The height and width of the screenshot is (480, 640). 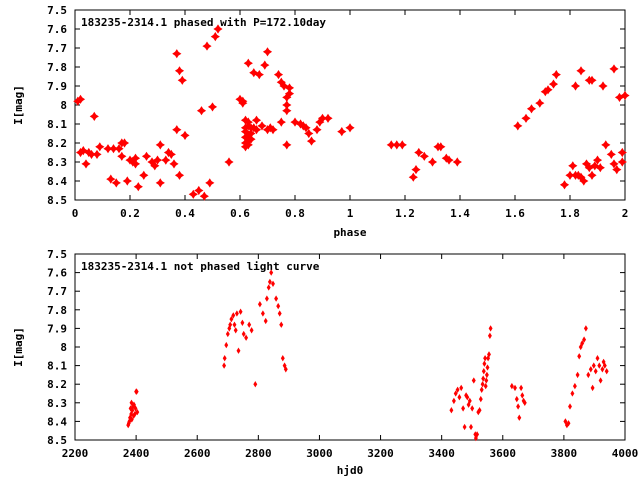 I want to click on y-tick-label: 7.9, so click(x=57, y=328).